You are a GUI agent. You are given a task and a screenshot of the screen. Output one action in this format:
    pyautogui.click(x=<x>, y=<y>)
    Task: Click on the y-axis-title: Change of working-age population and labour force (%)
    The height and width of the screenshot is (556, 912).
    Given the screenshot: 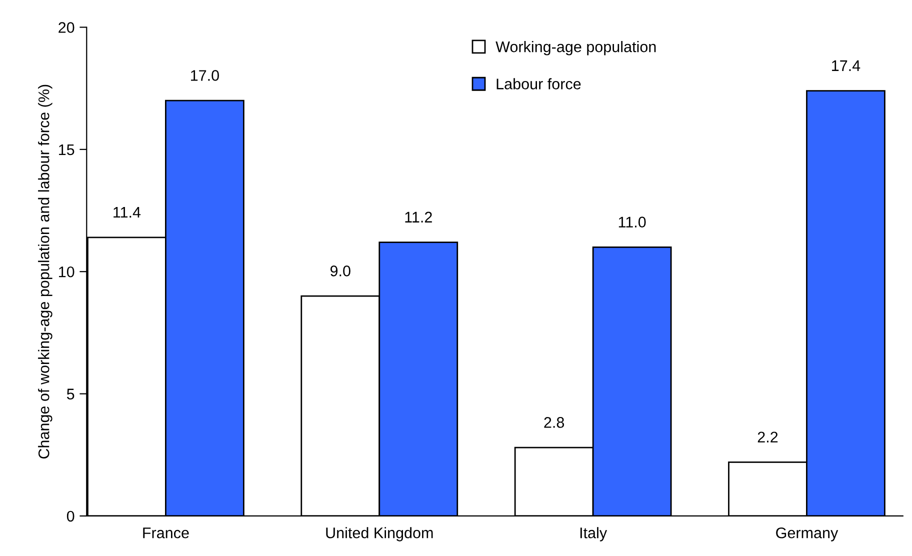 What is the action you would take?
    pyautogui.click(x=45, y=271)
    